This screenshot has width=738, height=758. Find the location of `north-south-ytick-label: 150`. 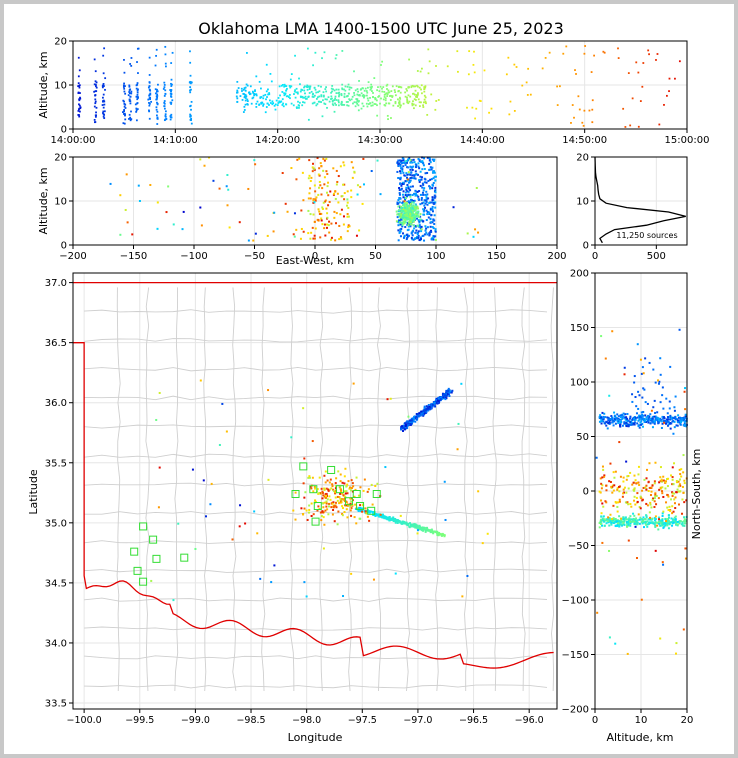

north-south-ytick-label: 150 is located at coordinates (579, 328).